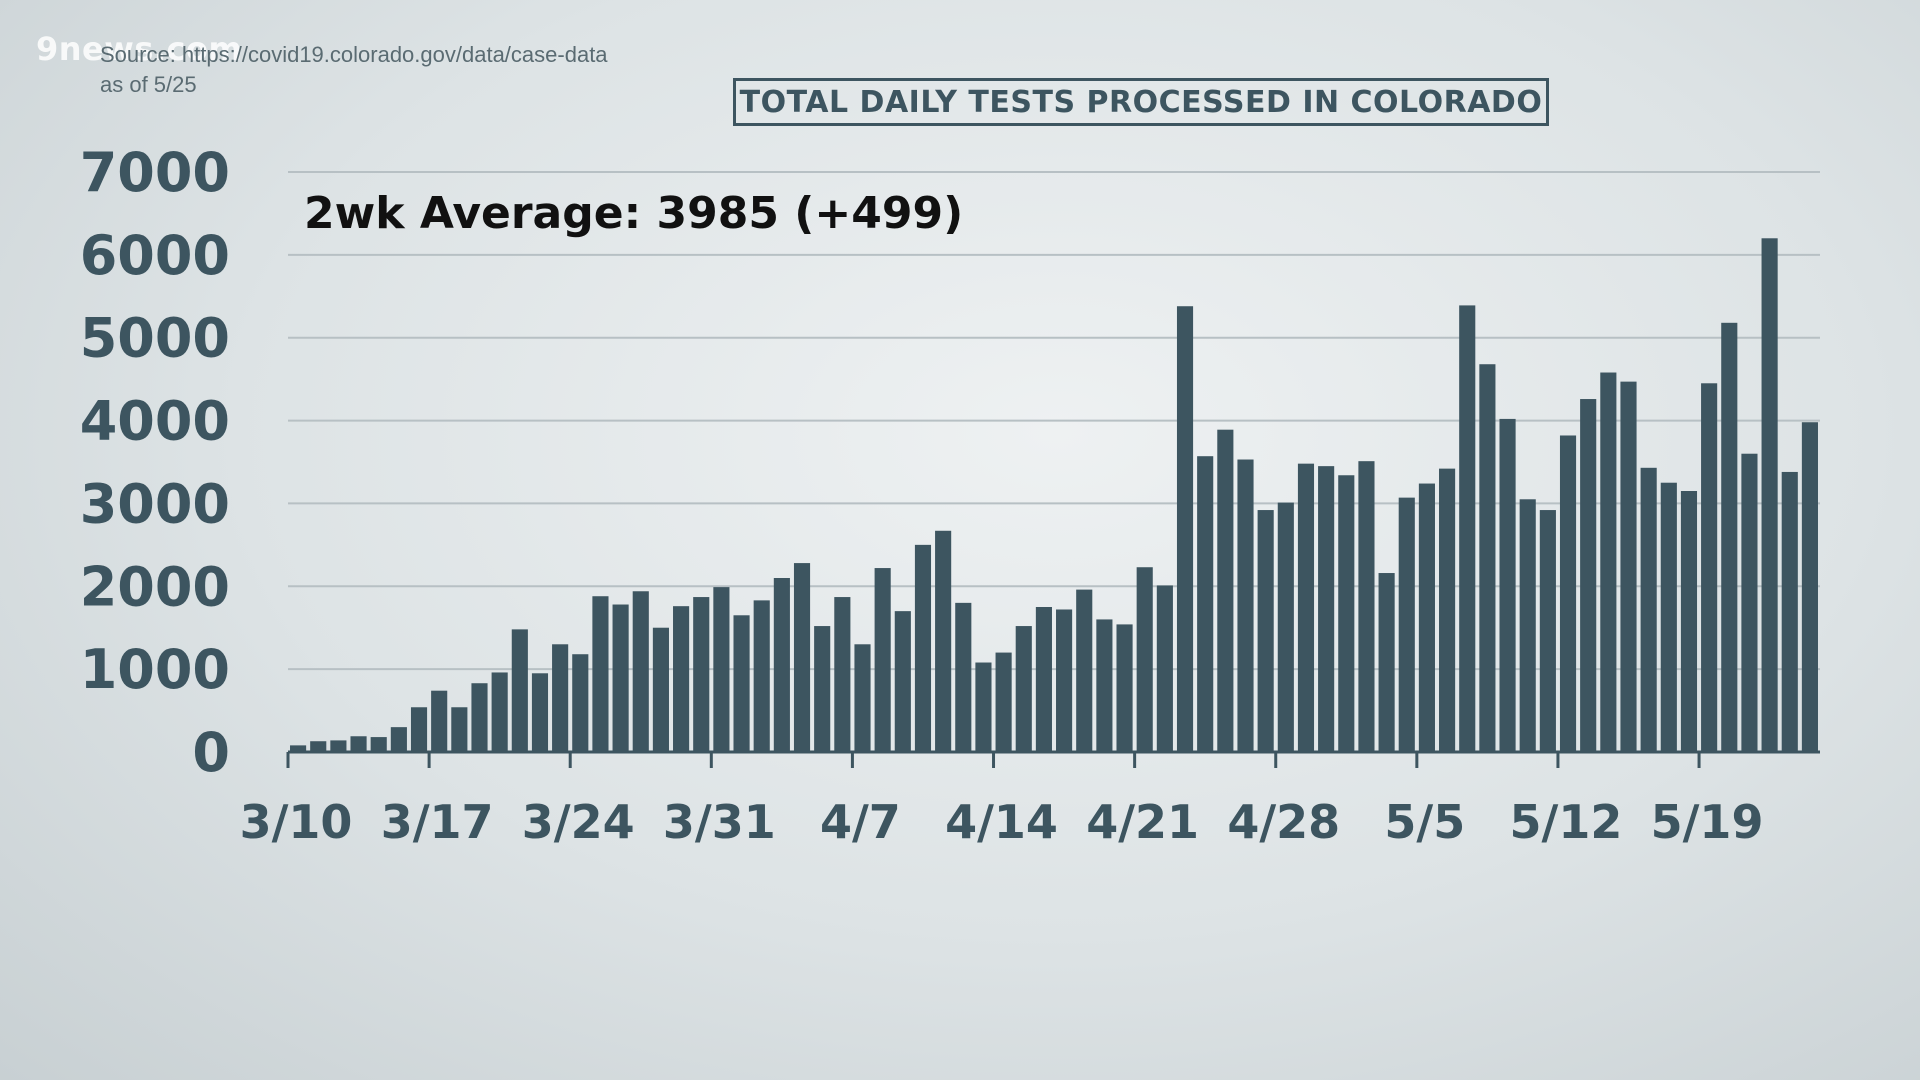  What do you see at coordinates (860, 822) in the screenshot?
I see `x-tick-label-4/7: 4/7` at bounding box center [860, 822].